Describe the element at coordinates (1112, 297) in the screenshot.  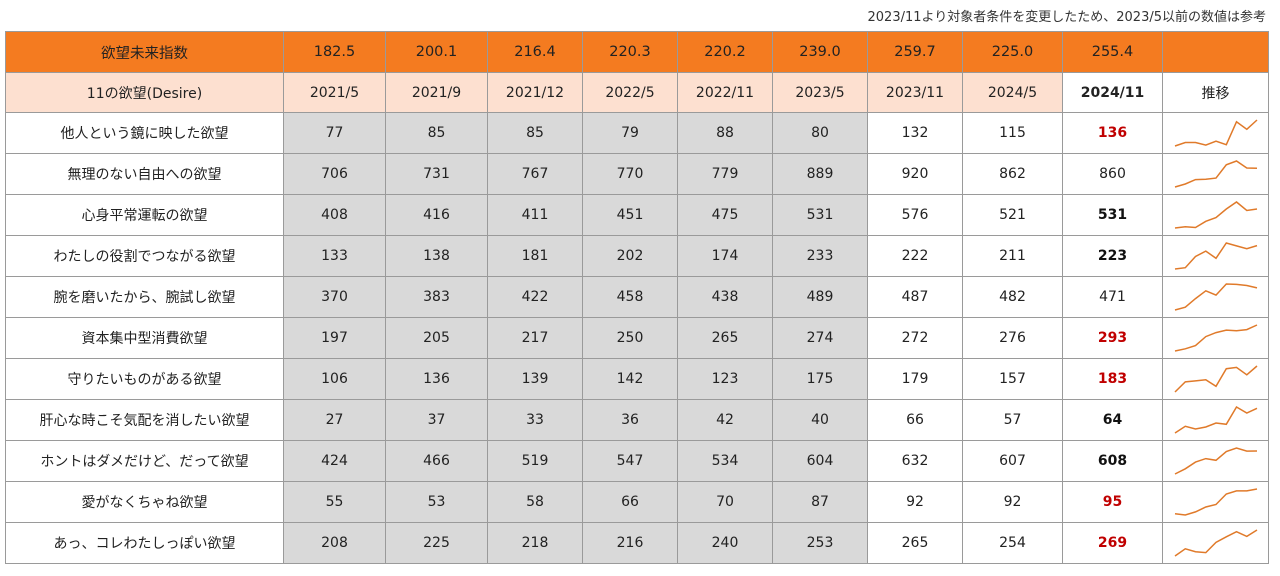
I see `latest-value-cell: 471` at that location.